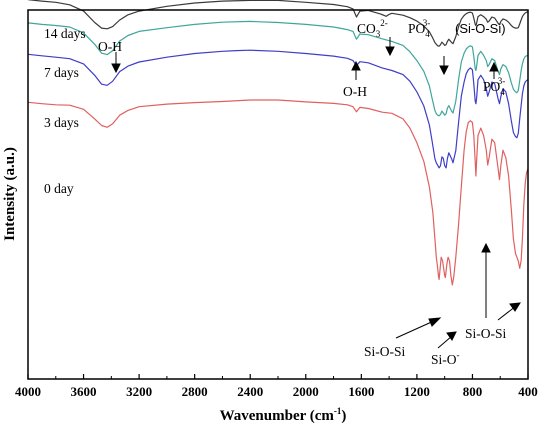 The width and height of the screenshot is (550, 442). I want to click on y-axis-title: Intensity (a.u.), so click(10, 194).